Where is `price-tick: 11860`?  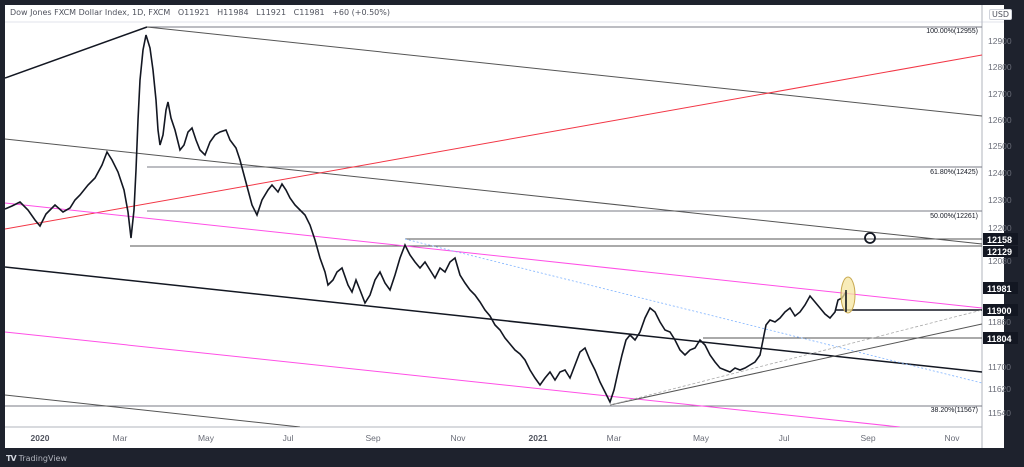 price-tick: 11860 is located at coordinates (999, 322).